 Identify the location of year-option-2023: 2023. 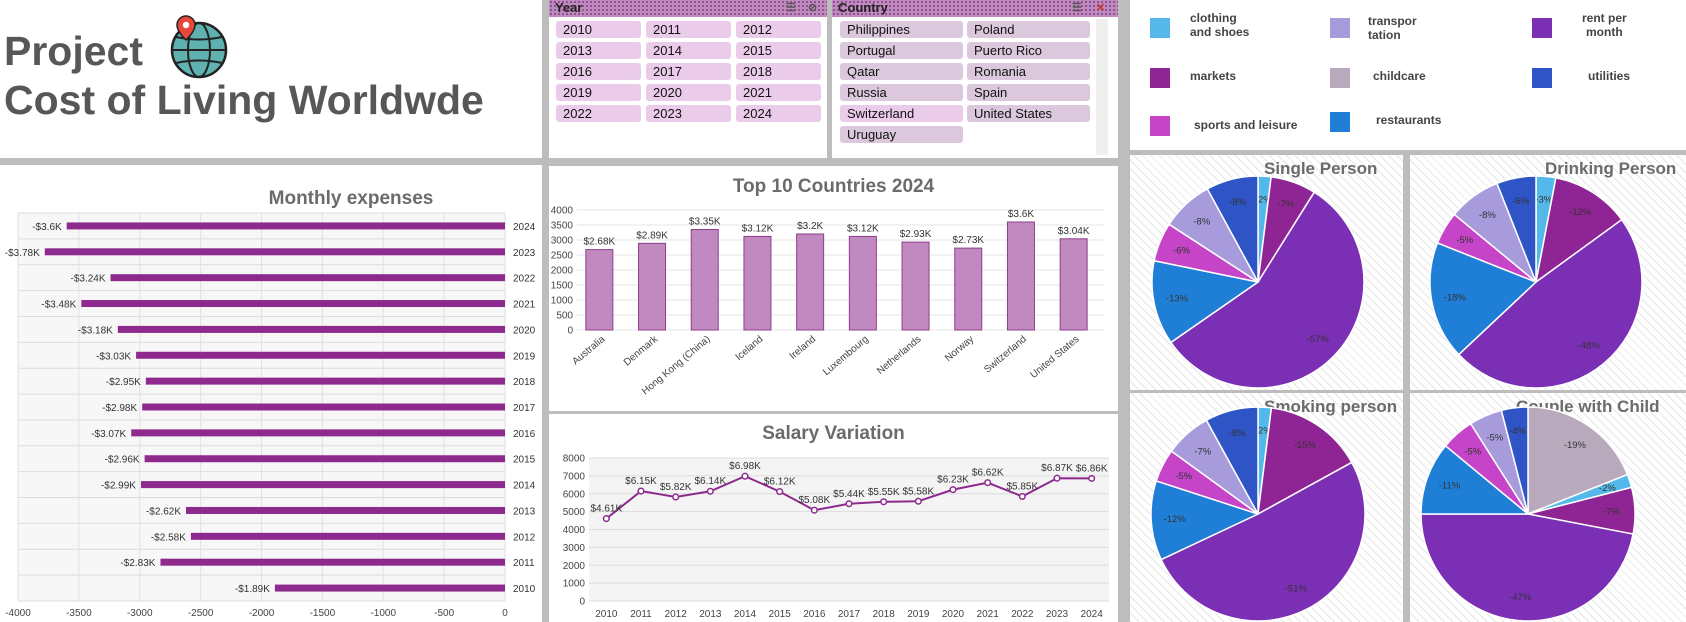
(688, 113).